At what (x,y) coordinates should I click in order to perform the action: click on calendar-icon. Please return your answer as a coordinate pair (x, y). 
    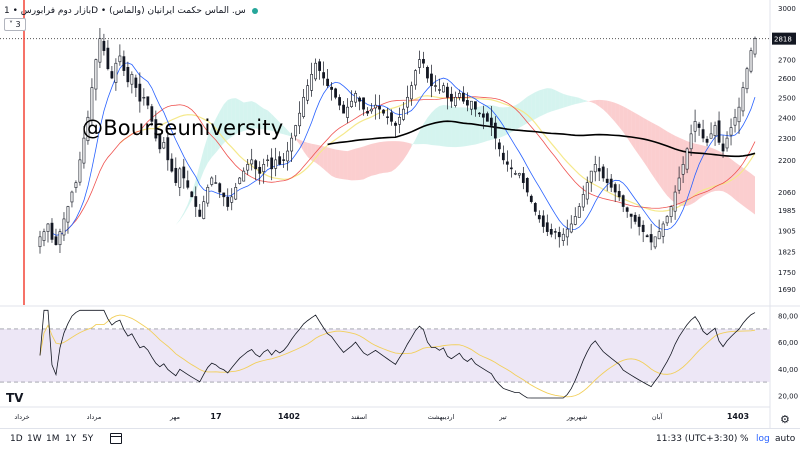
    Looking at the image, I should click on (116, 438).